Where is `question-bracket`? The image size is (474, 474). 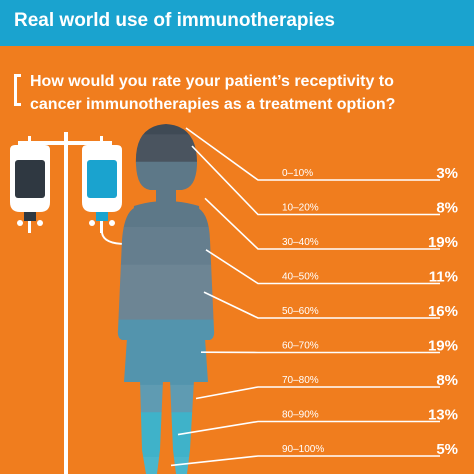 question-bracket is located at coordinates (17, 90).